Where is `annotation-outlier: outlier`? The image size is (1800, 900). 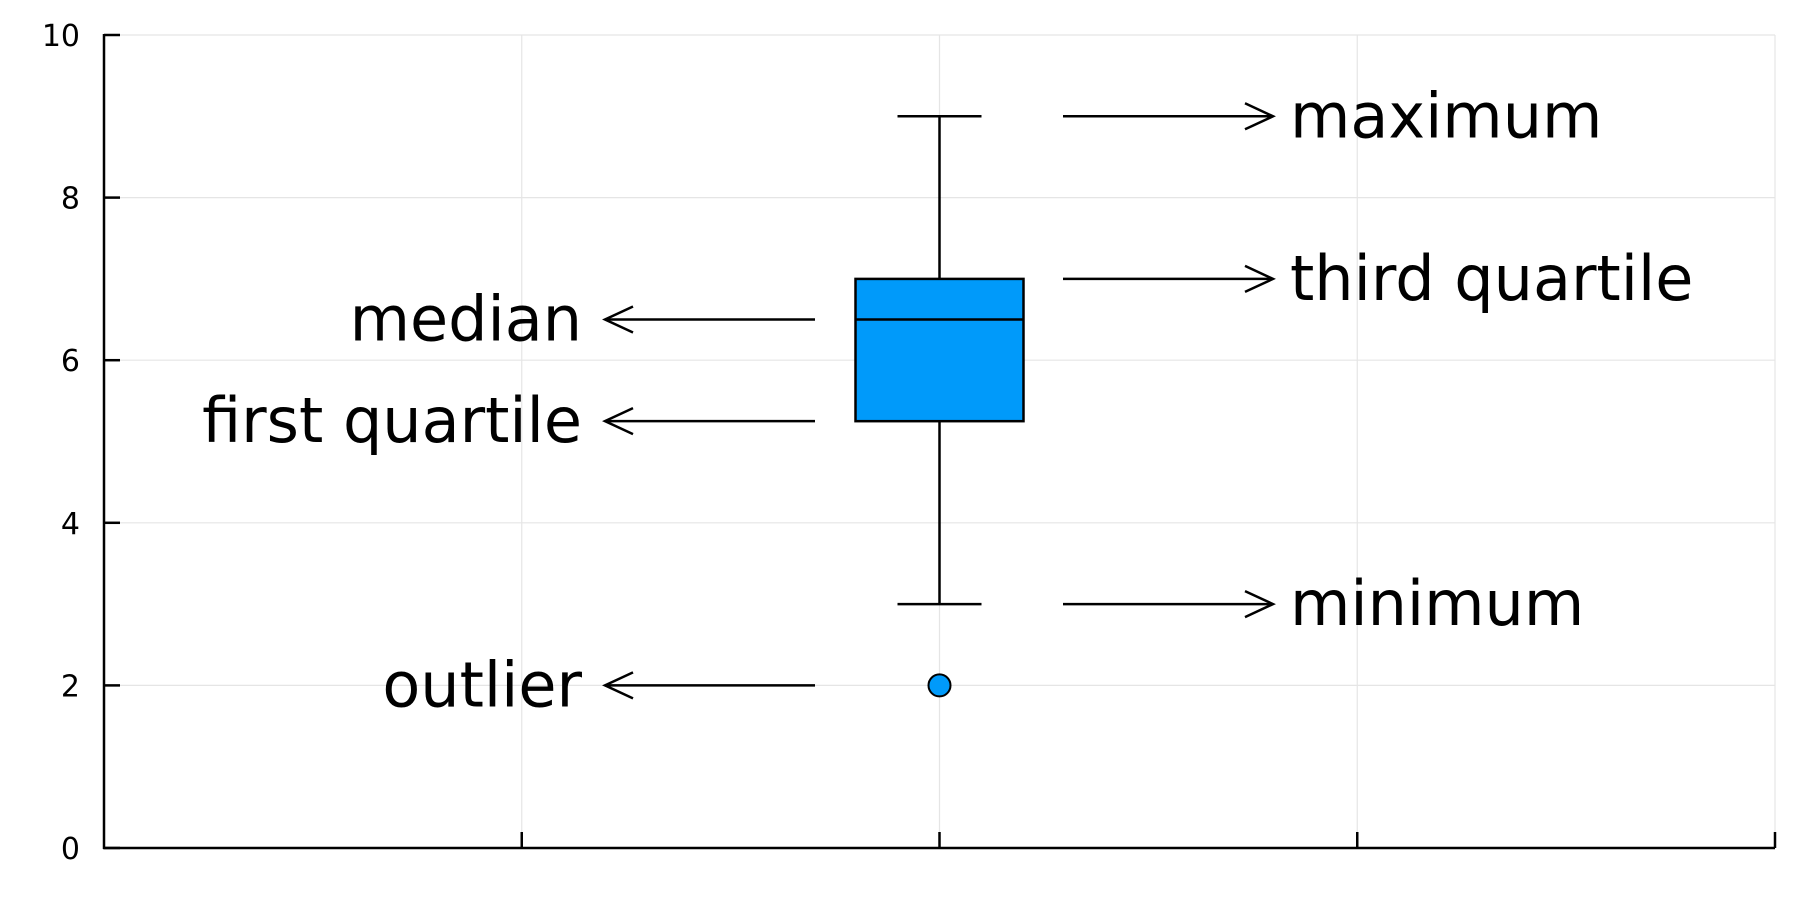 annotation-outlier: outlier is located at coordinates (598, 684).